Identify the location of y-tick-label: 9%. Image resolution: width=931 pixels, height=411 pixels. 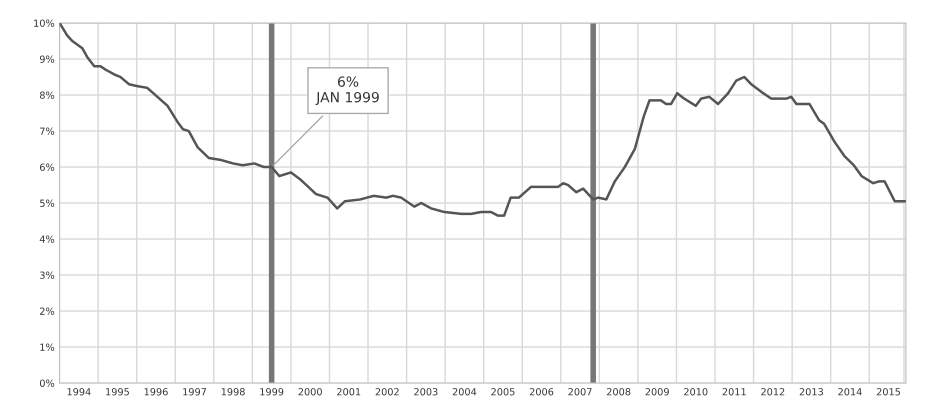
(47, 59).